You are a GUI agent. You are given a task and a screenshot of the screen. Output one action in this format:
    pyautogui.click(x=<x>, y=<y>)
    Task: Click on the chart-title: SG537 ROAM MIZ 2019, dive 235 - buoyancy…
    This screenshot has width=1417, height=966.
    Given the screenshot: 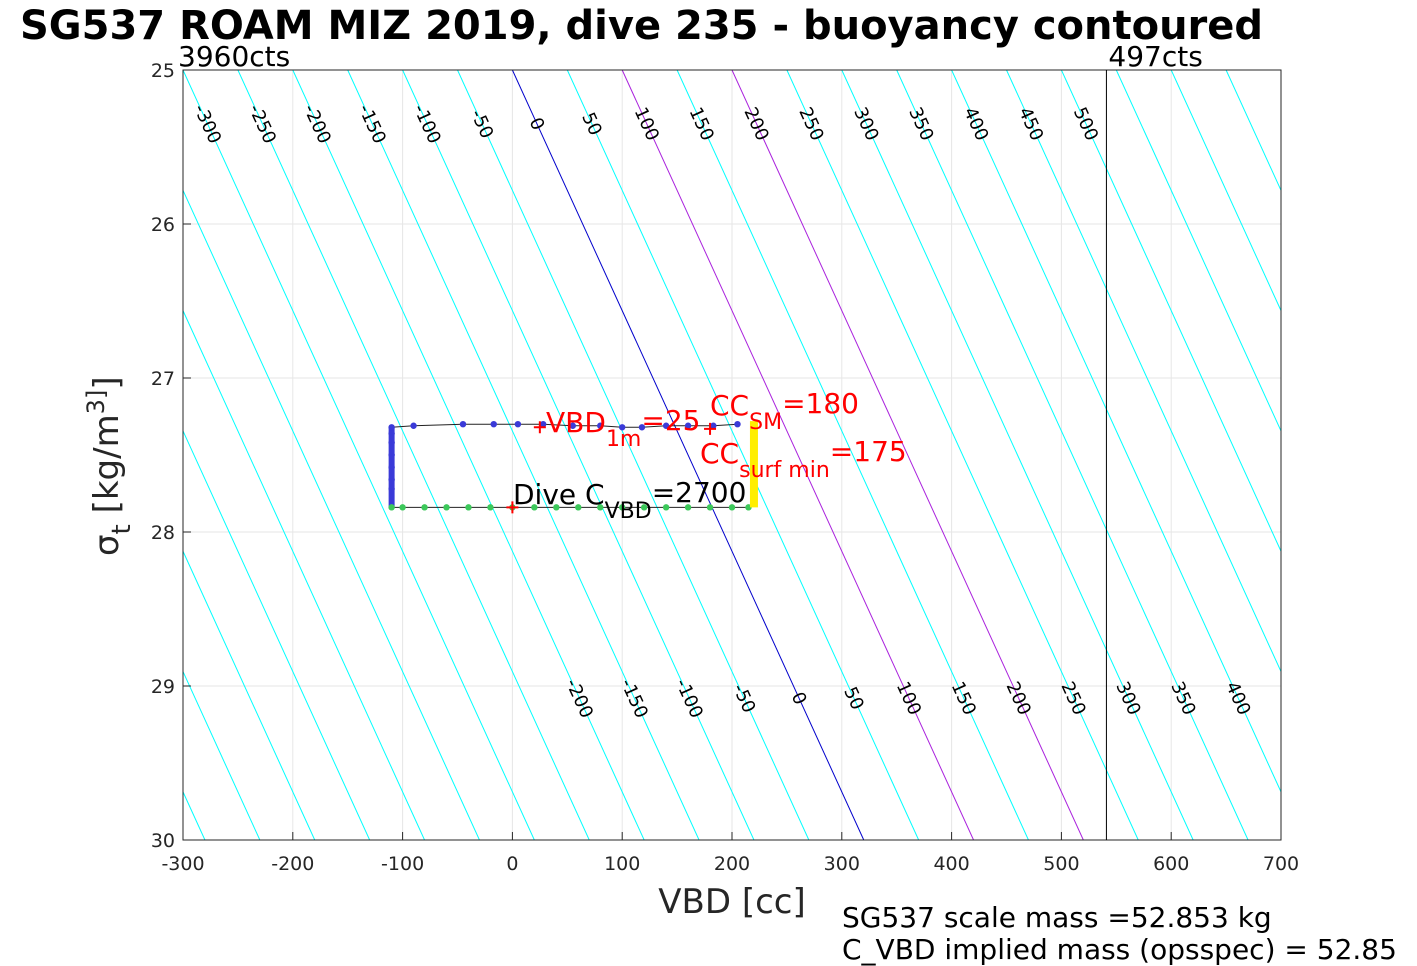 What is the action you would take?
    pyautogui.click(x=642, y=26)
    